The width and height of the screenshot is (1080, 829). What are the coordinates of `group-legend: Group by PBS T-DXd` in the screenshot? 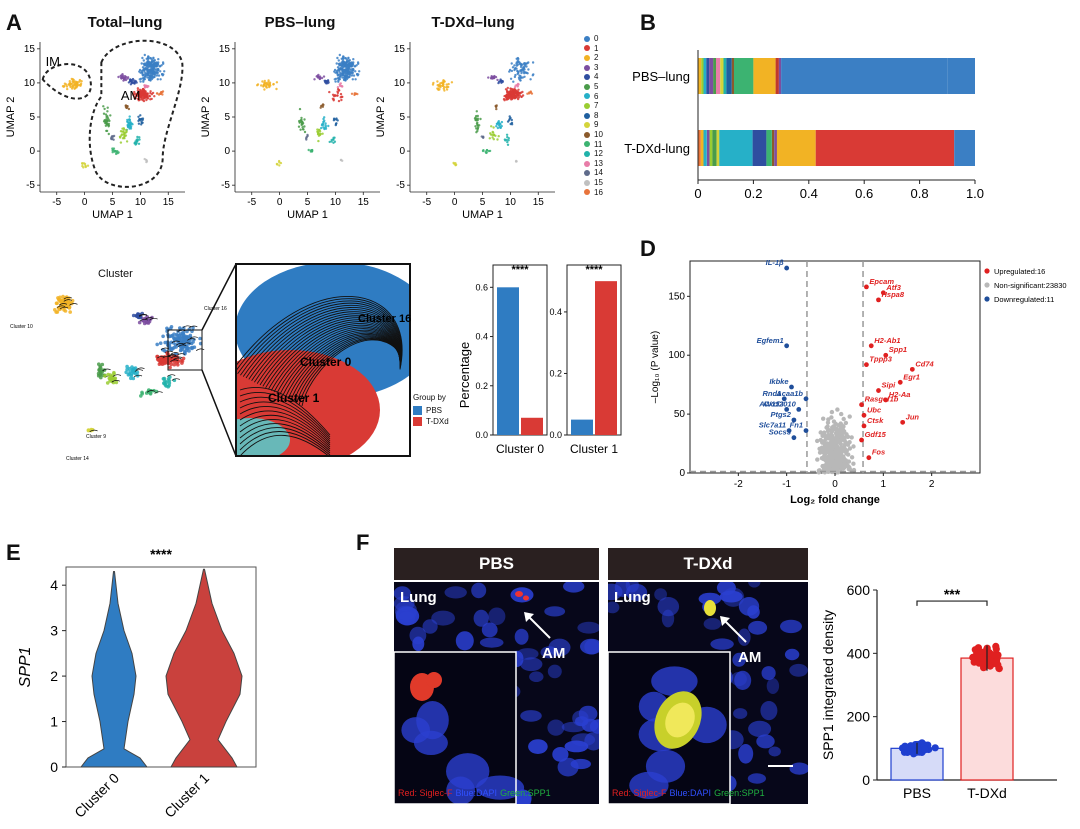 It's located at (431, 410).